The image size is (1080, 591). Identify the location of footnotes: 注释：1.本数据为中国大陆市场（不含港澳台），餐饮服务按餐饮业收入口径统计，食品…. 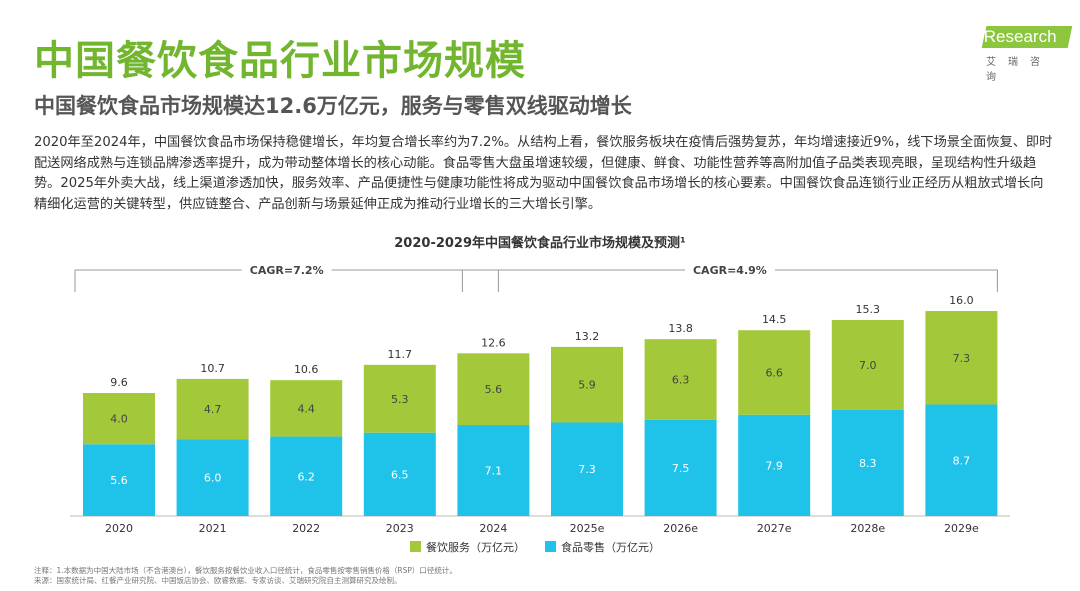
(245, 576).